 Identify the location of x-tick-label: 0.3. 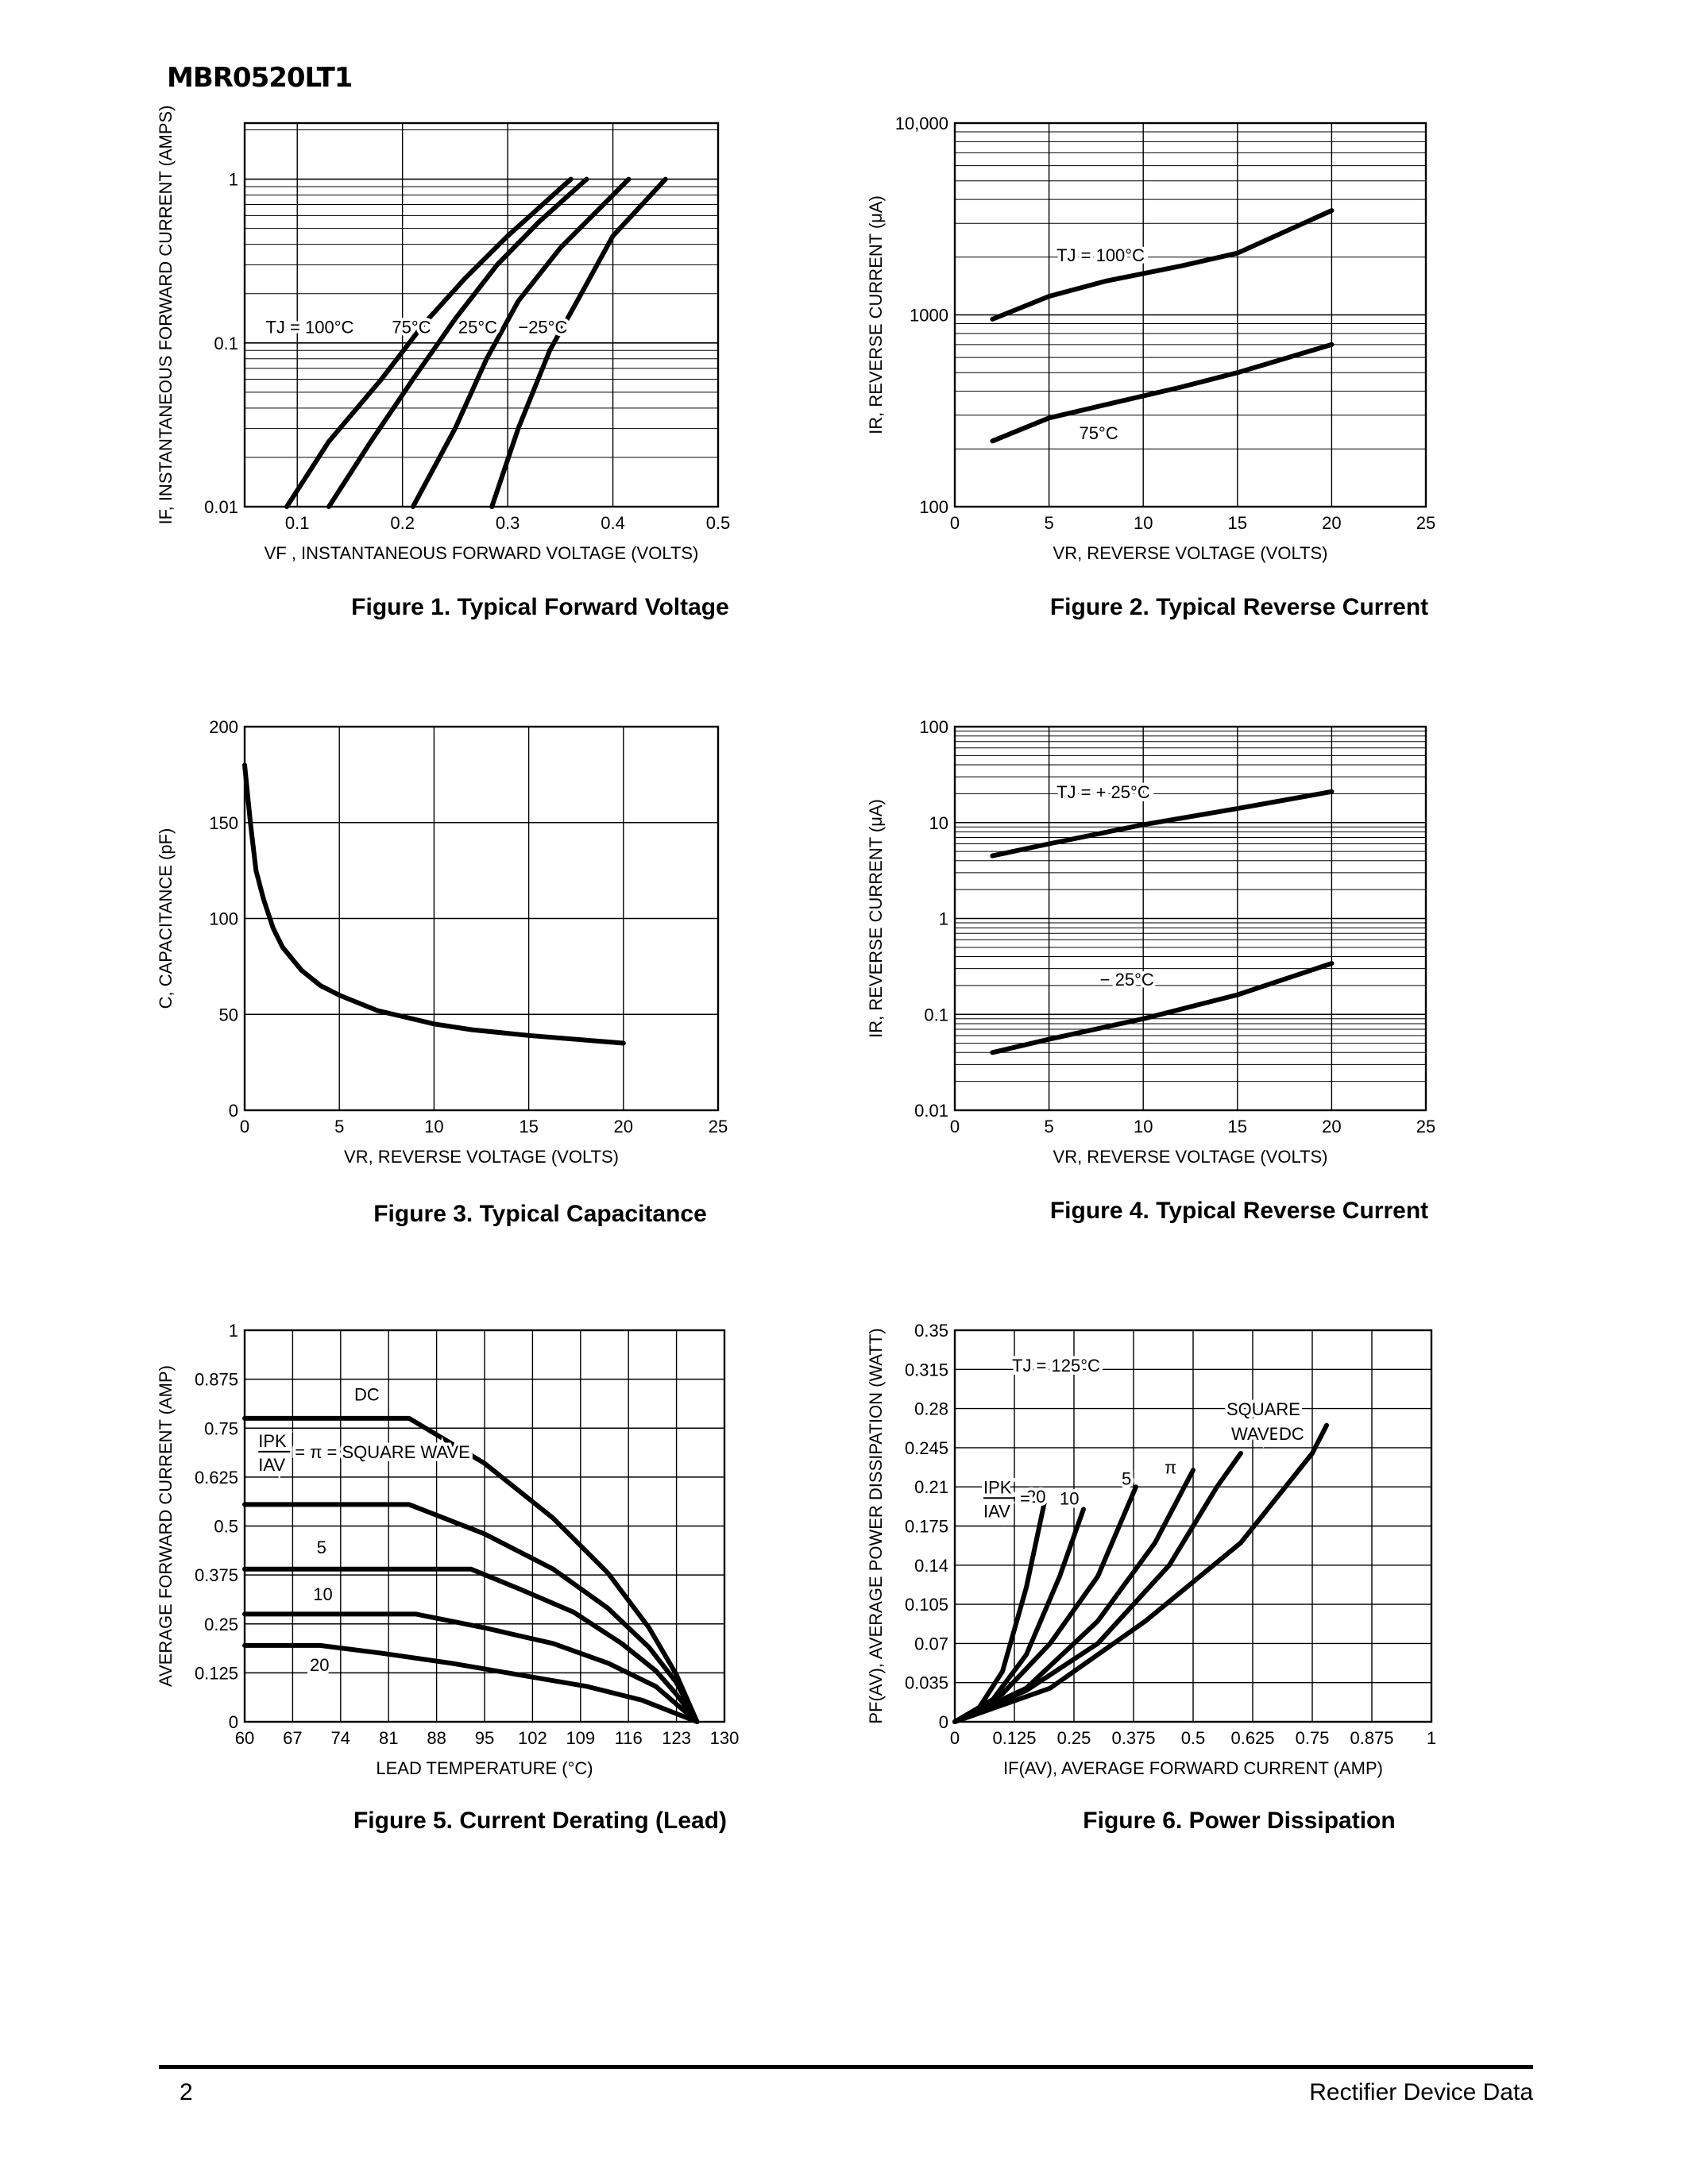
(508, 523).